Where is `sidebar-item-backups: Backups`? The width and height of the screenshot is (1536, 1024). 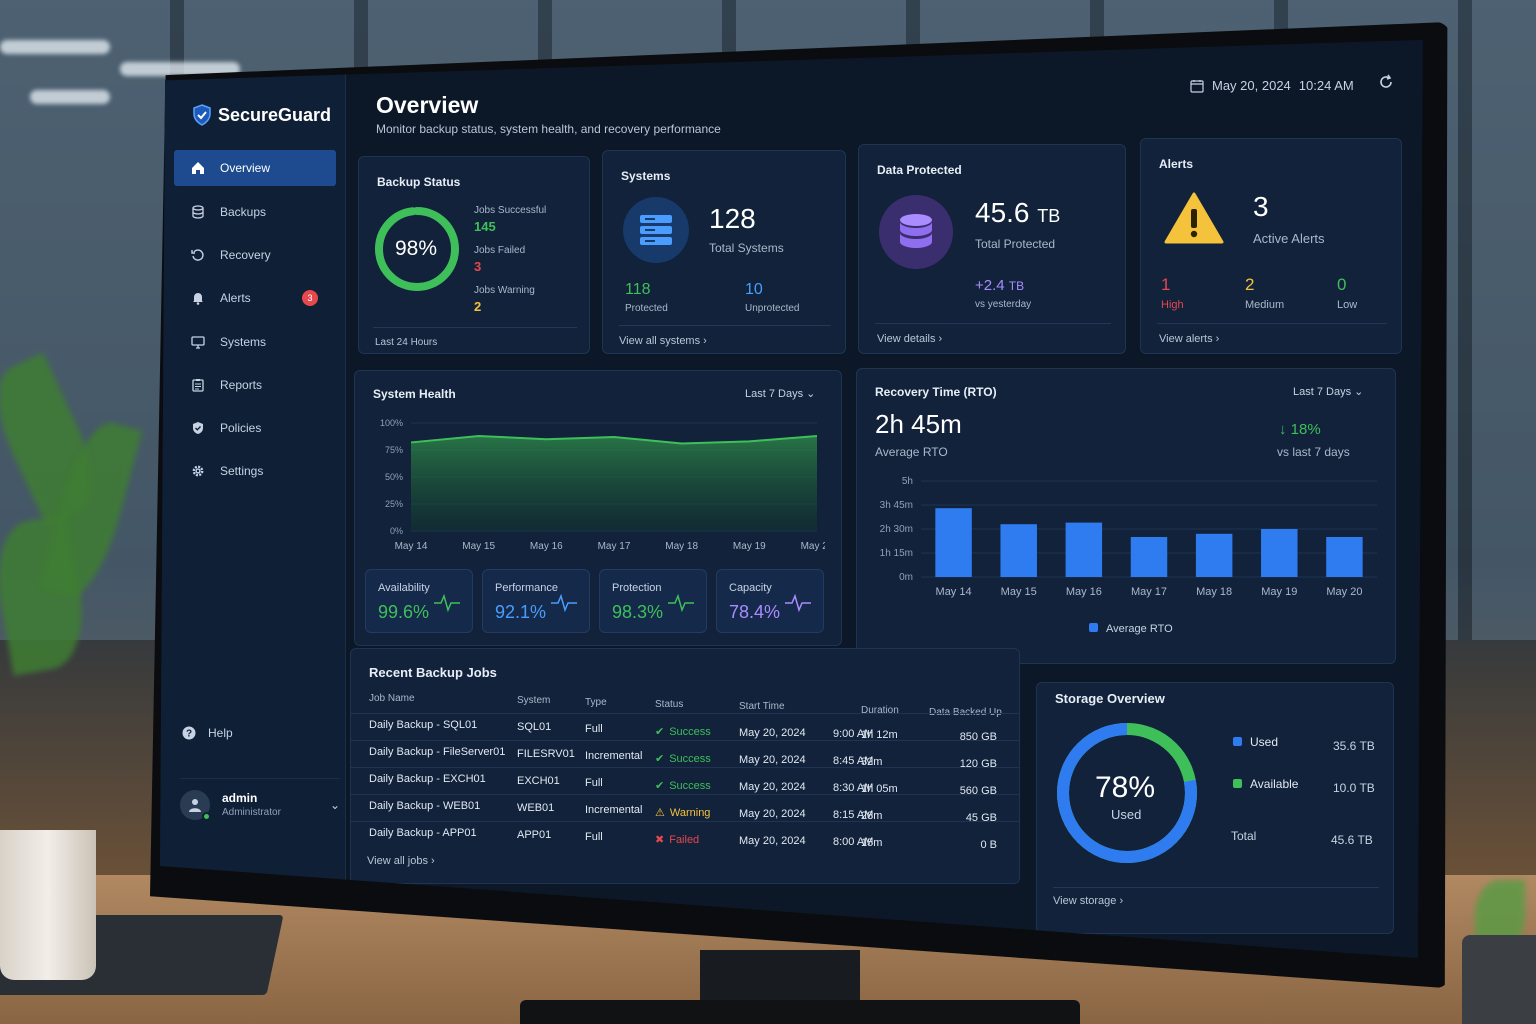 sidebar-item-backups: Backups is located at coordinates (255, 212).